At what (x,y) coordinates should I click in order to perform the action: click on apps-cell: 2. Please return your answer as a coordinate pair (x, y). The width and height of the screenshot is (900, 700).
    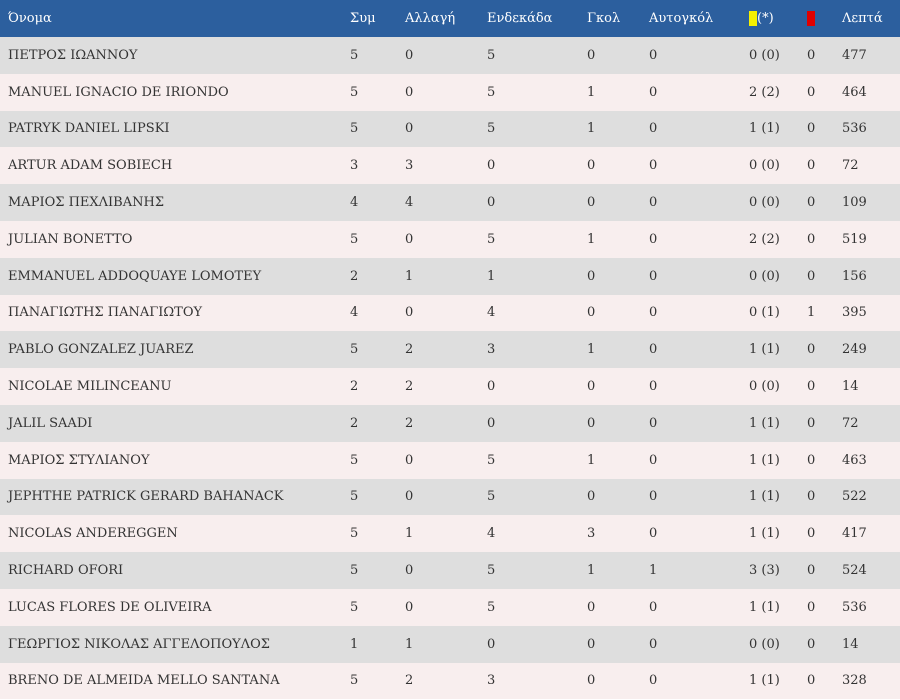
    Looking at the image, I should click on (354, 387).